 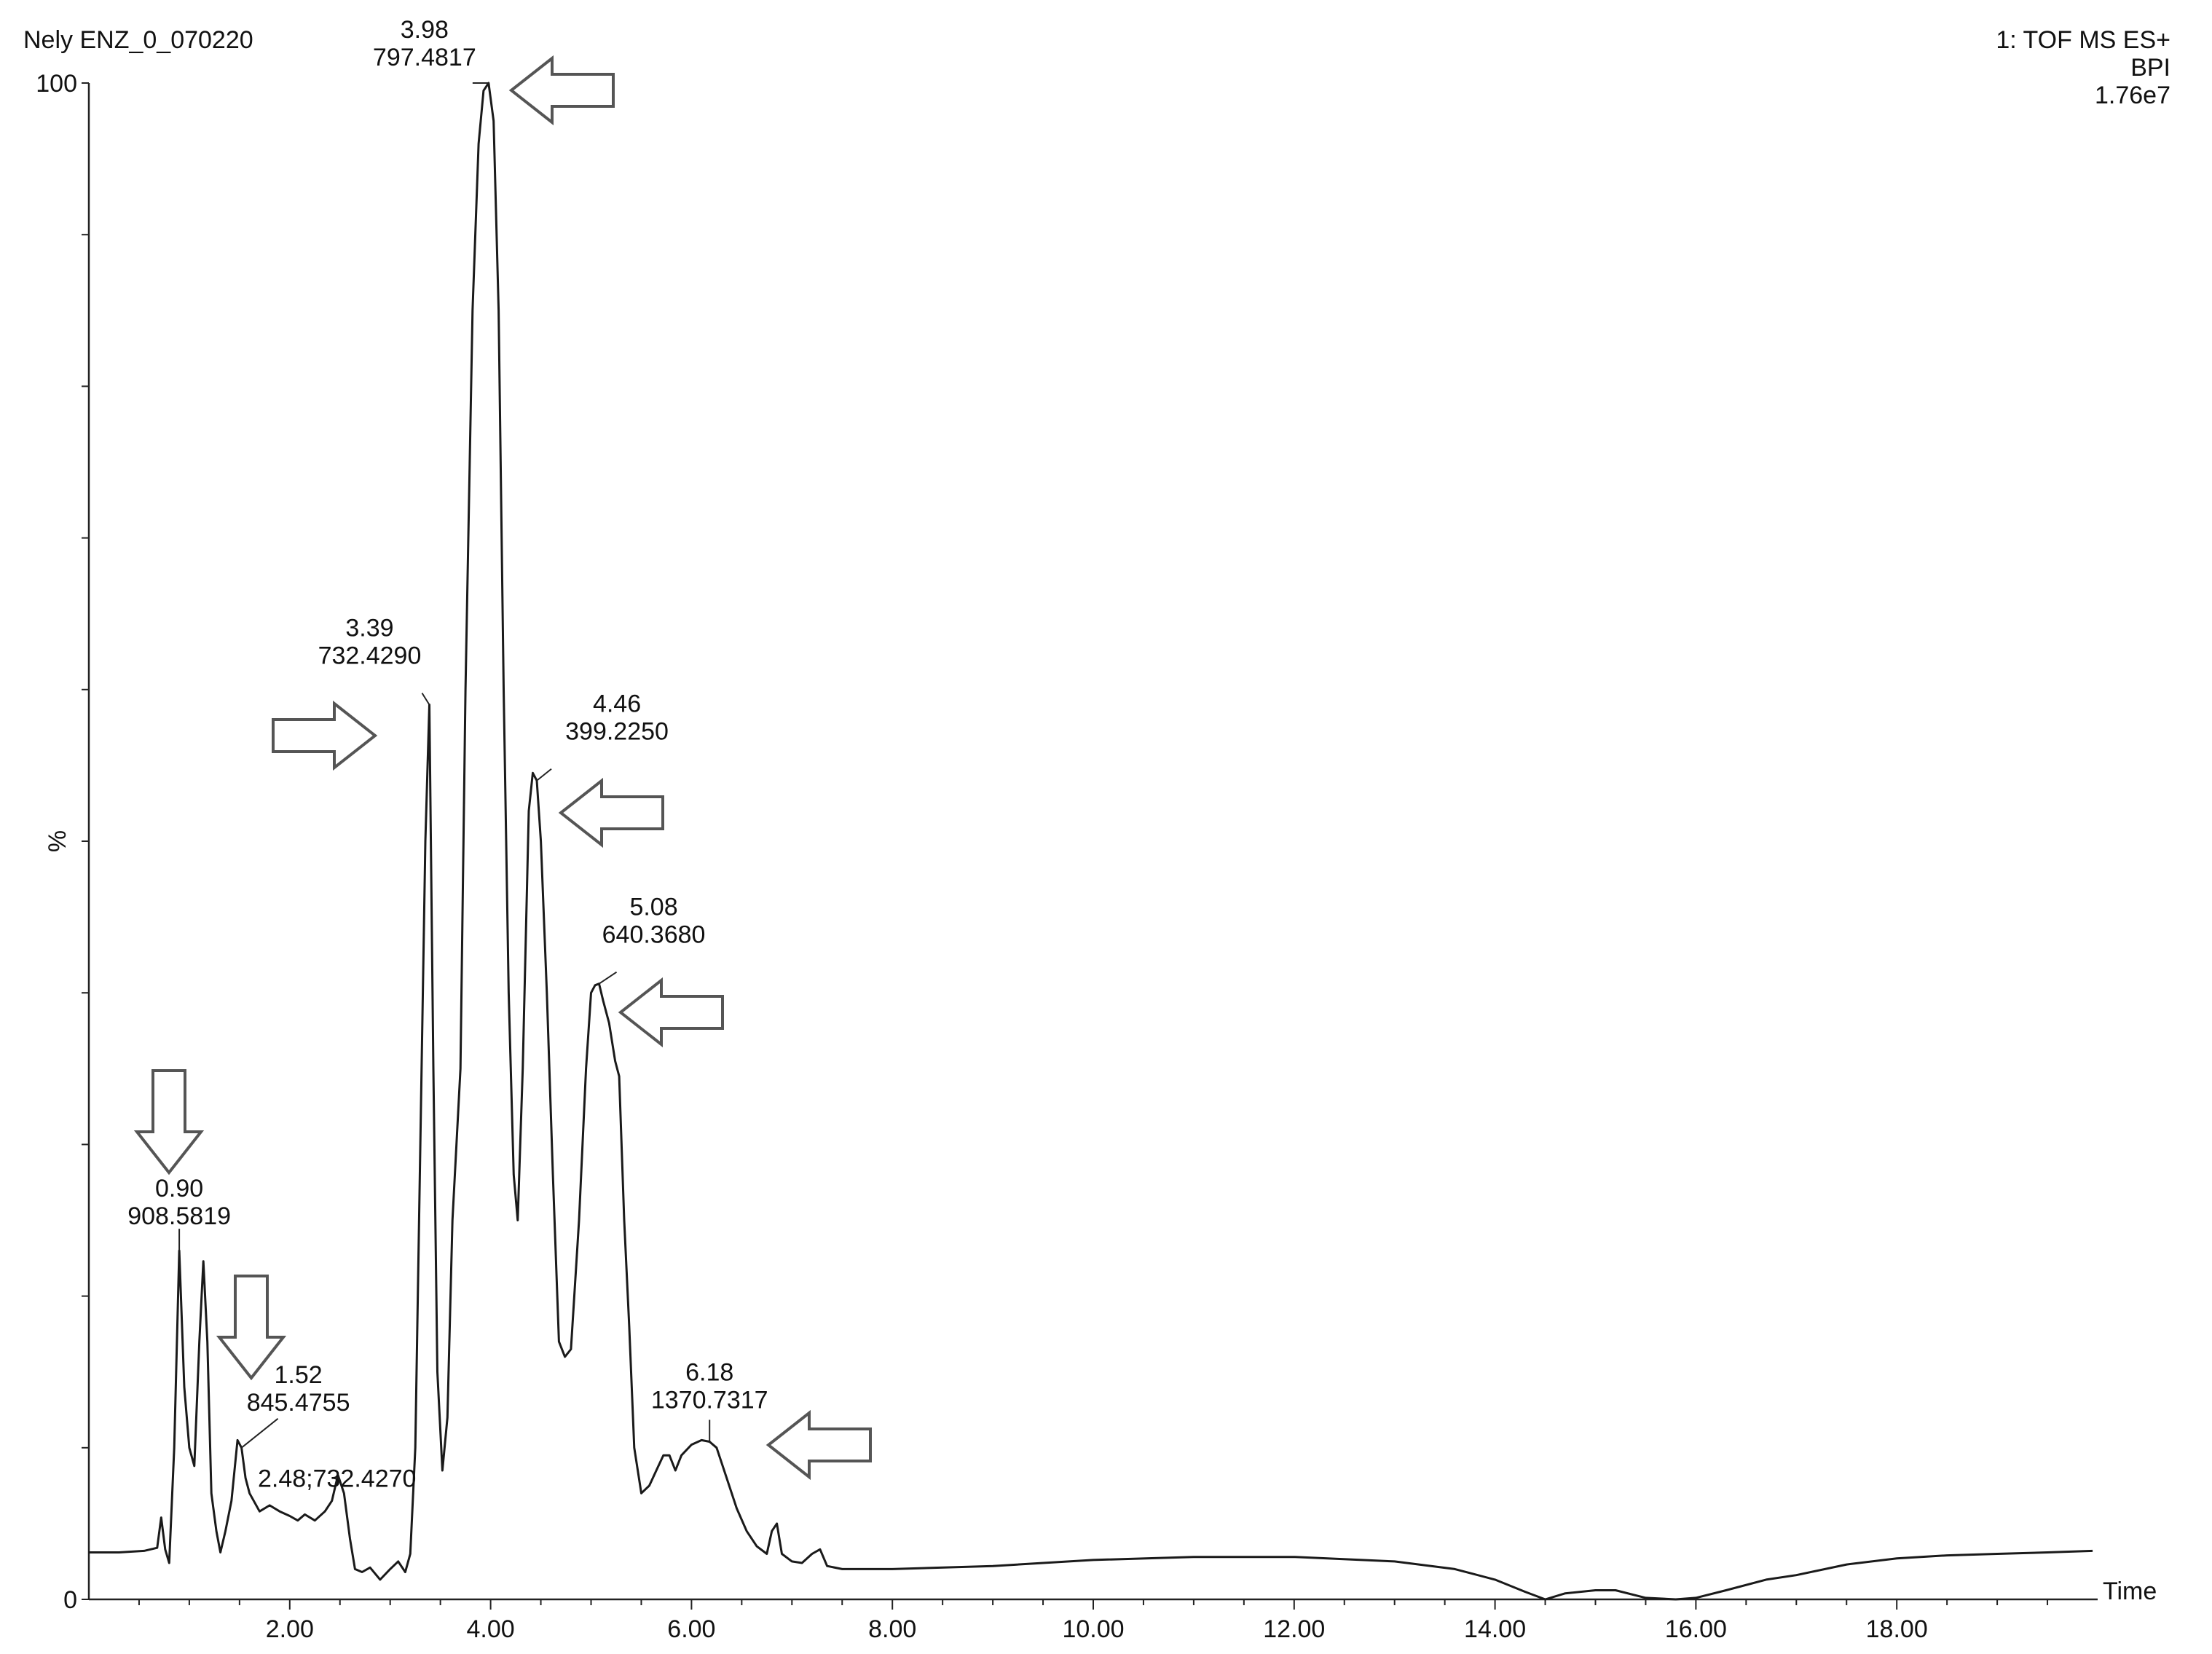 What do you see at coordinates (298, 1403) in the screenshot?
I see `peak-label-mz: 845.4755` at bounding box center [298, 1403].